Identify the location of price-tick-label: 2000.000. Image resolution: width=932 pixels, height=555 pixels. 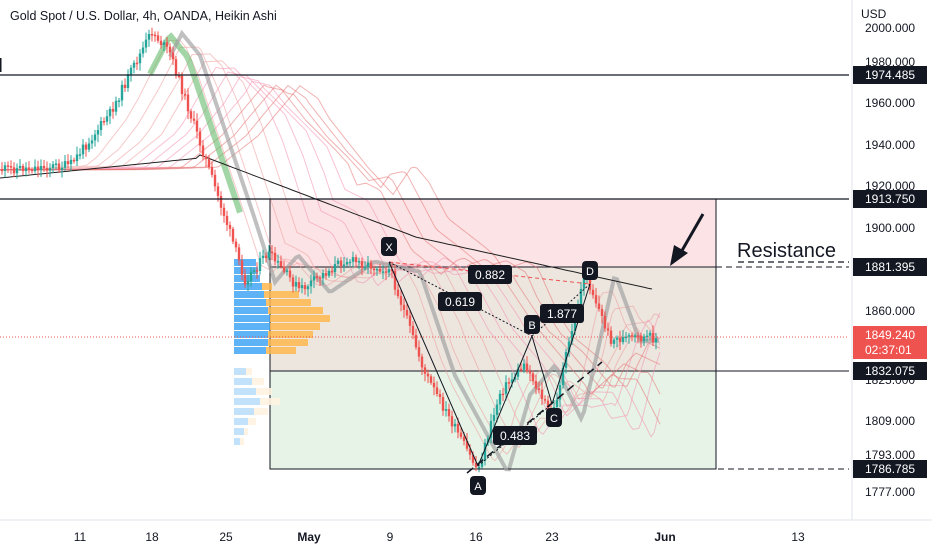
(890, 28).